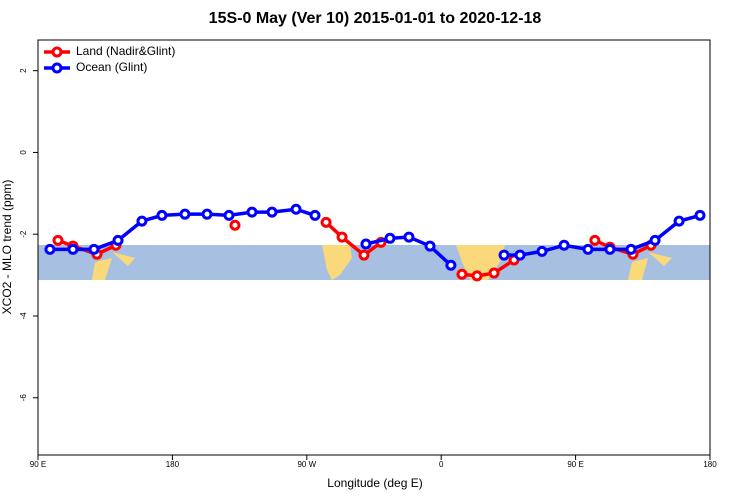 The width and height of the screenshot is (750, 500). I want to click on legend-label: Land (Nadir&Glint), so click(125, 51).